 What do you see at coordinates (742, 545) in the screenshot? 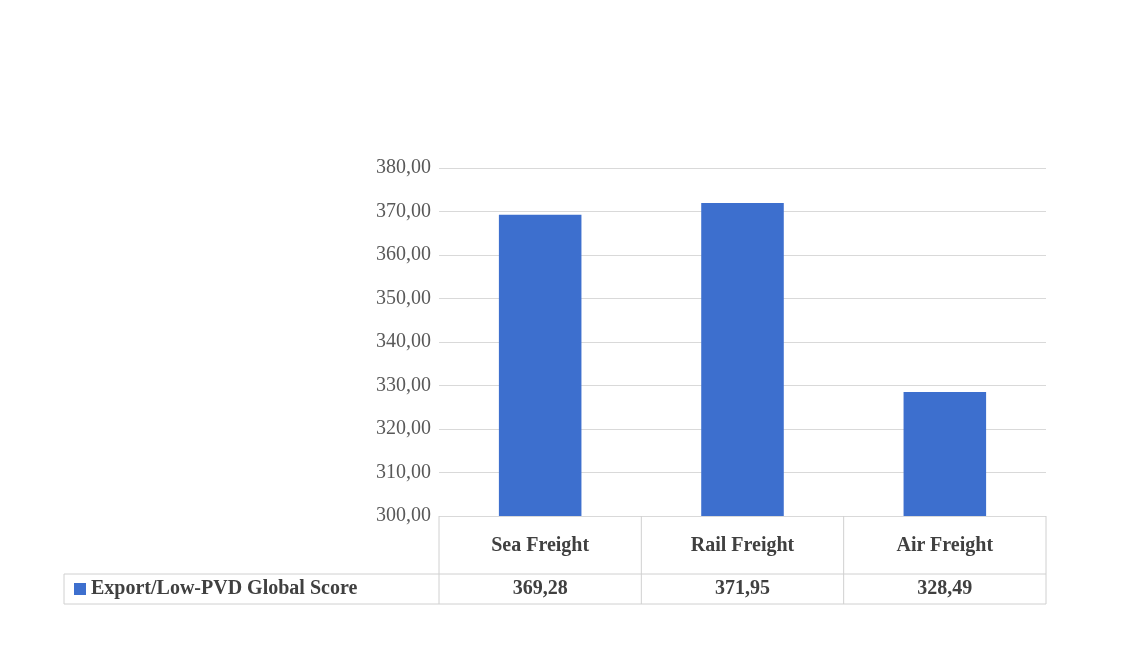
I see `x-tick-label: Rail Freight` at bounding box center [742, 545].